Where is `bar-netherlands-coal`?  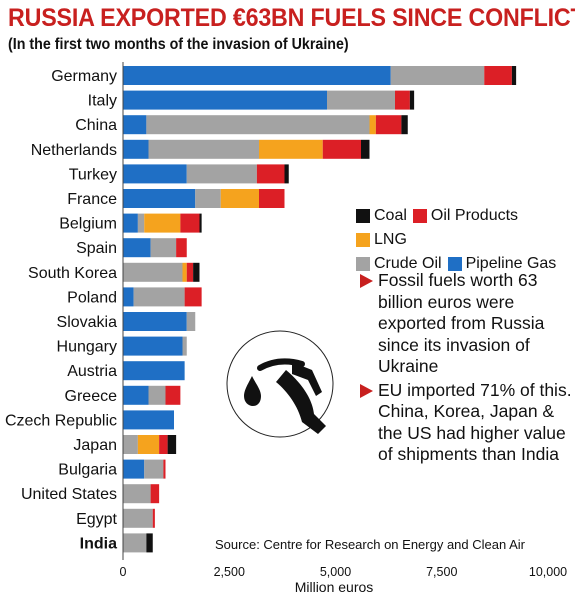
bar-netherlands-coal is located at coordinates (365, 149).